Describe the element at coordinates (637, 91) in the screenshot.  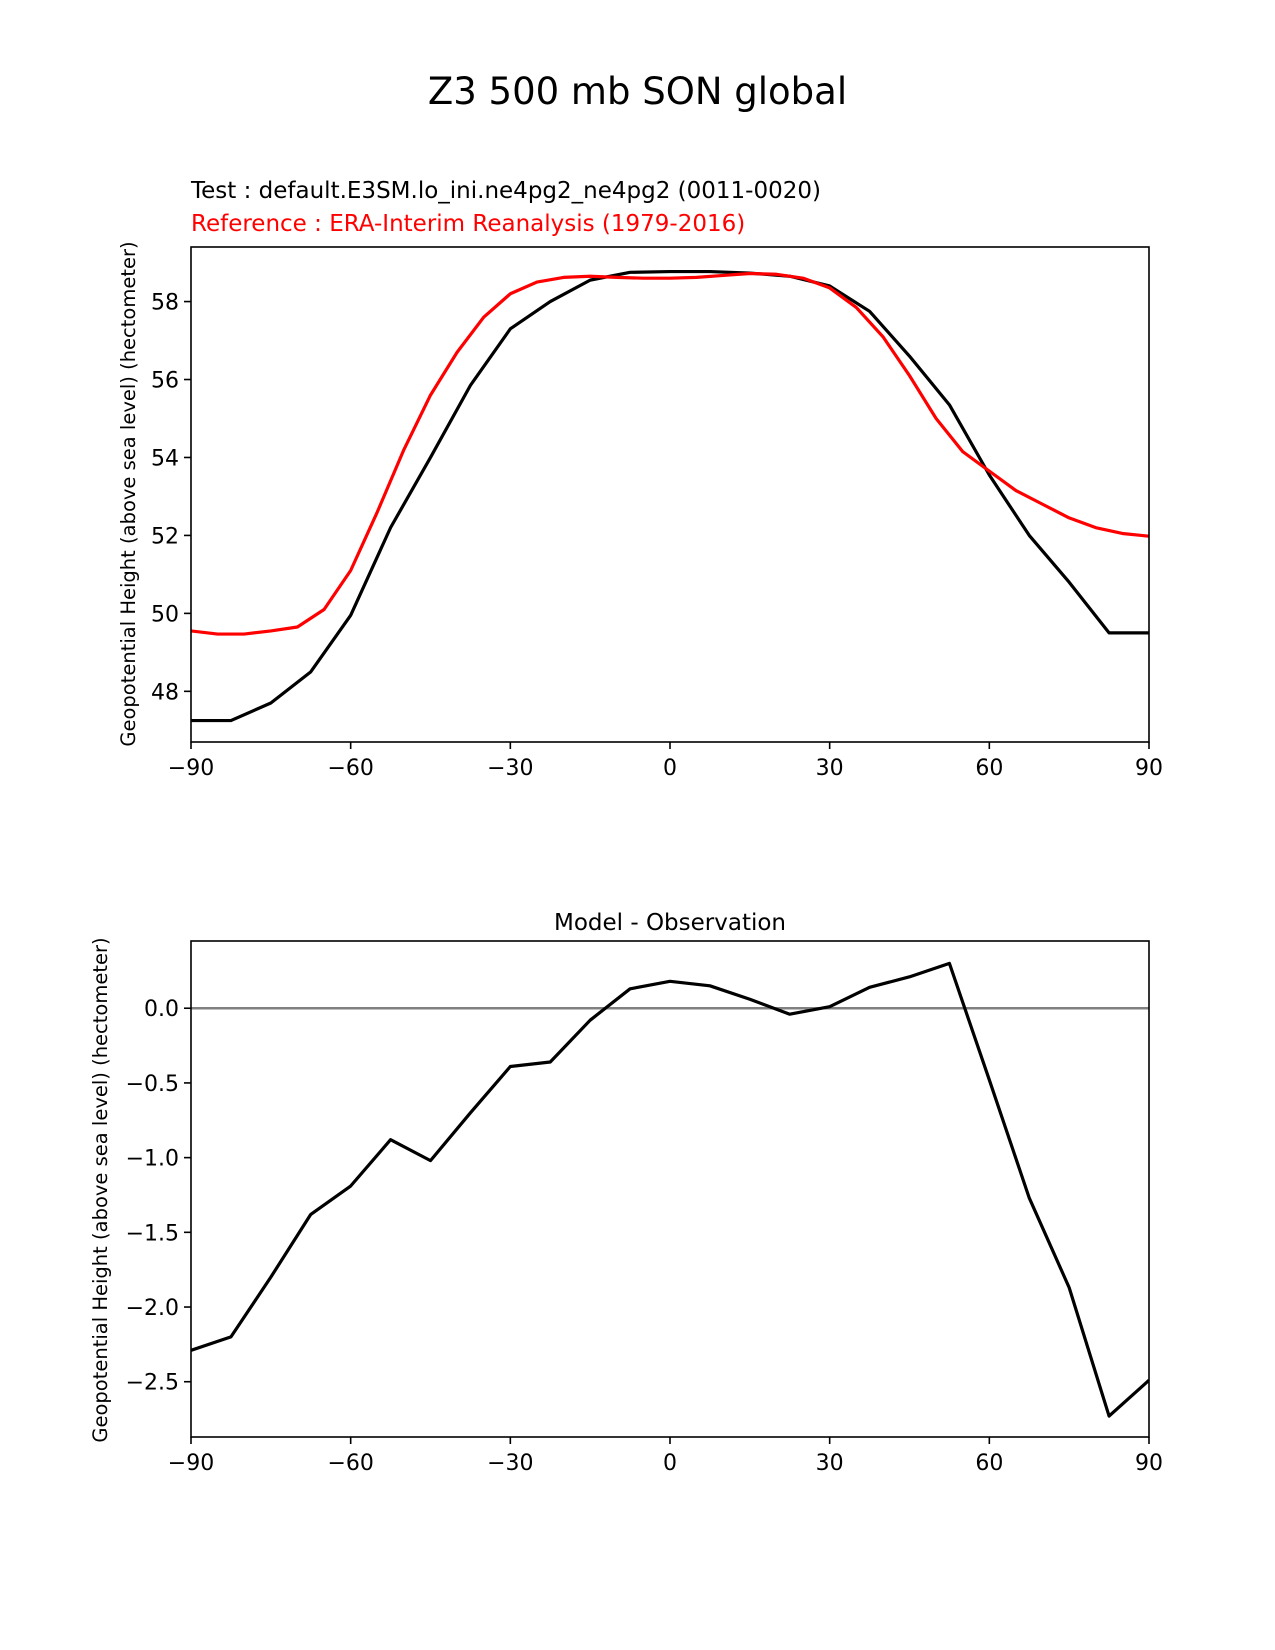
I see `figure-title: Z3 500 mb SON global` at that location.